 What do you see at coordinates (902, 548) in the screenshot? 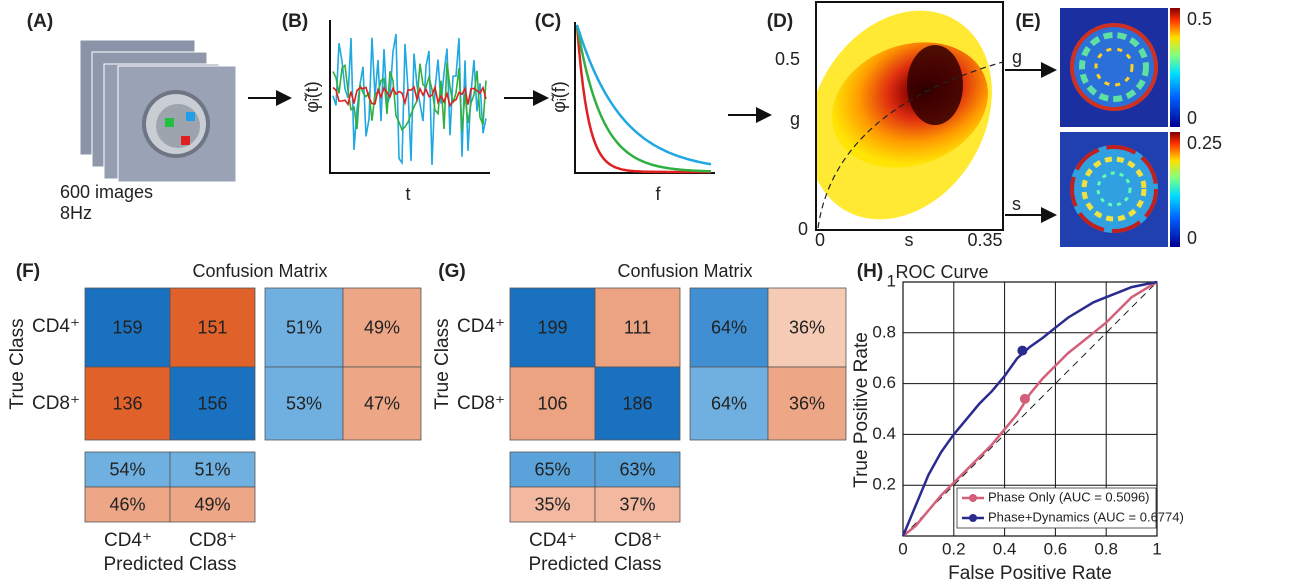
I see `x-tick-label: 0` at bounding box center [902, 548].